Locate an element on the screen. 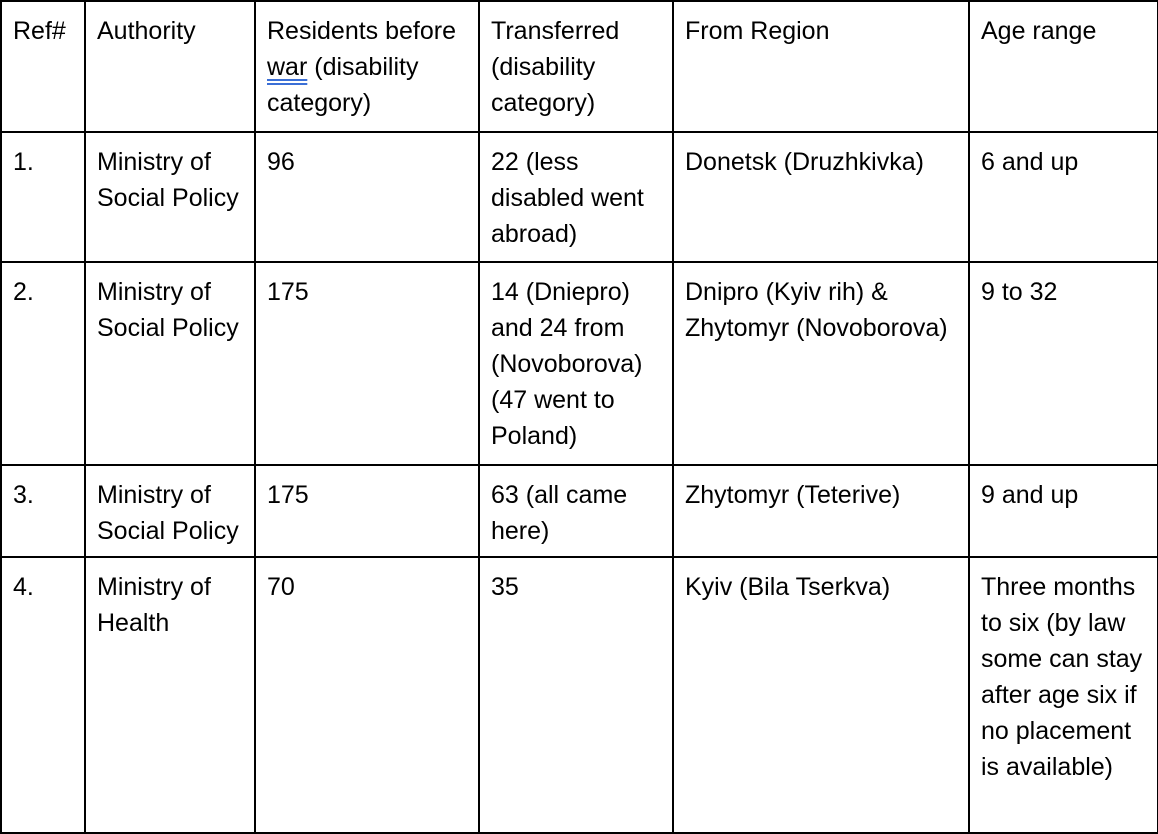 The width and height of the screenshot is (1158, 834). spellcheck-marked-word: war is located at coordinates (287, 67).